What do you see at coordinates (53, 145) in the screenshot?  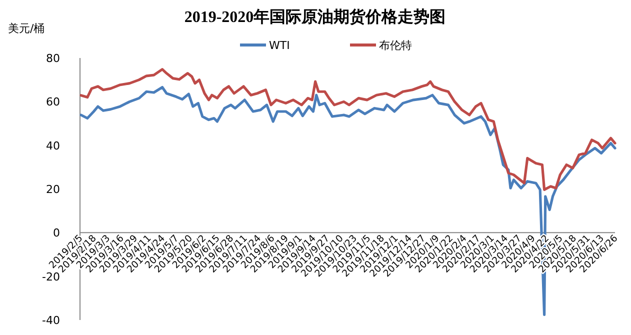 I see `ytick: 40` at bounding box center [53, 145].